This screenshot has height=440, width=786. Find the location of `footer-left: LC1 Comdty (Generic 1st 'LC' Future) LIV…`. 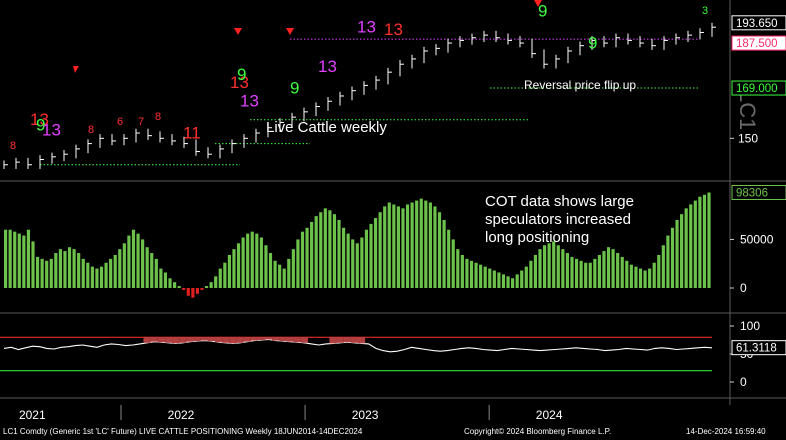

footer-left: LC1 Comdty (Generic 1st 'LC' Future) LIV… is located at coordinates (183, 431).